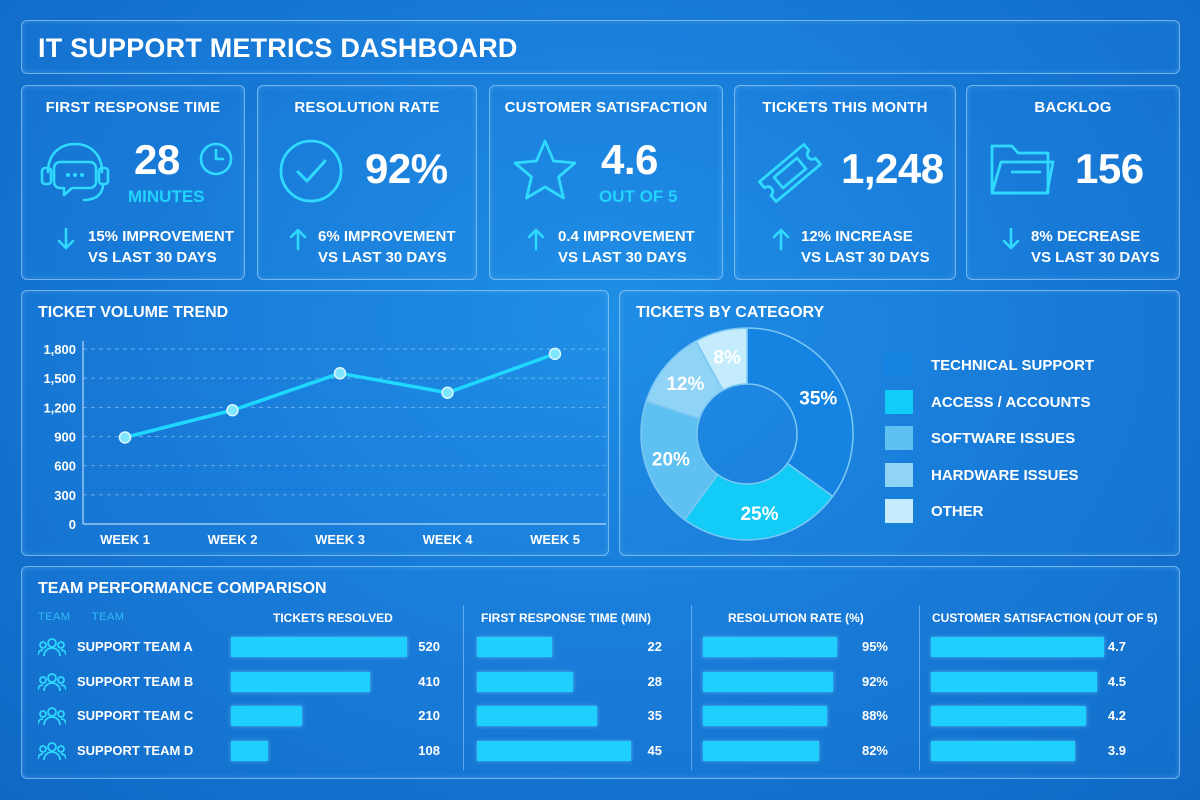 This screenshot has height=800, width=1200. Describe the element at coordinates (133, 312) in the screenshot. I see `chart-title: TICKET VOLUME TREND` at that location.